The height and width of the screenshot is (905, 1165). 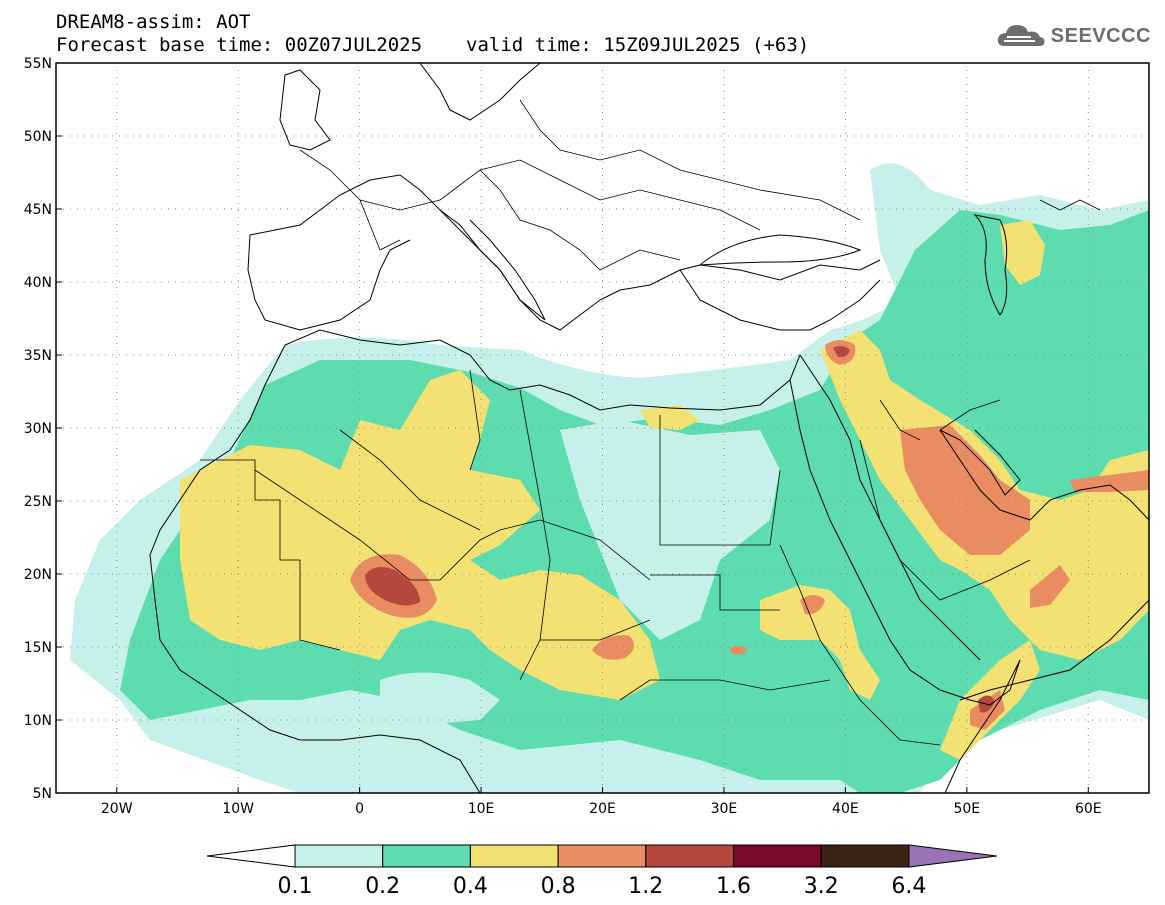 I want to click on aot-contour-0.1-sahel, so click(x=440, y=698).